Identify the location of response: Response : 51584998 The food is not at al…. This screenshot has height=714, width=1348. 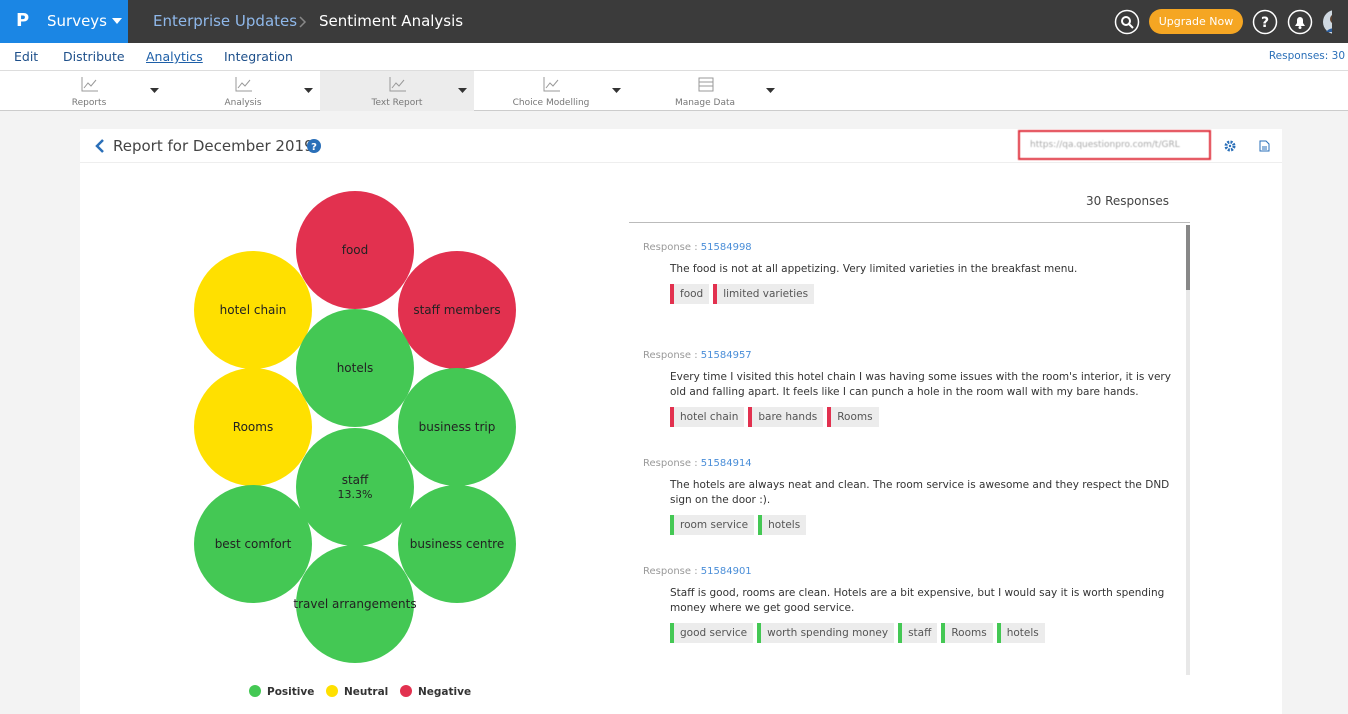
(903, 273).